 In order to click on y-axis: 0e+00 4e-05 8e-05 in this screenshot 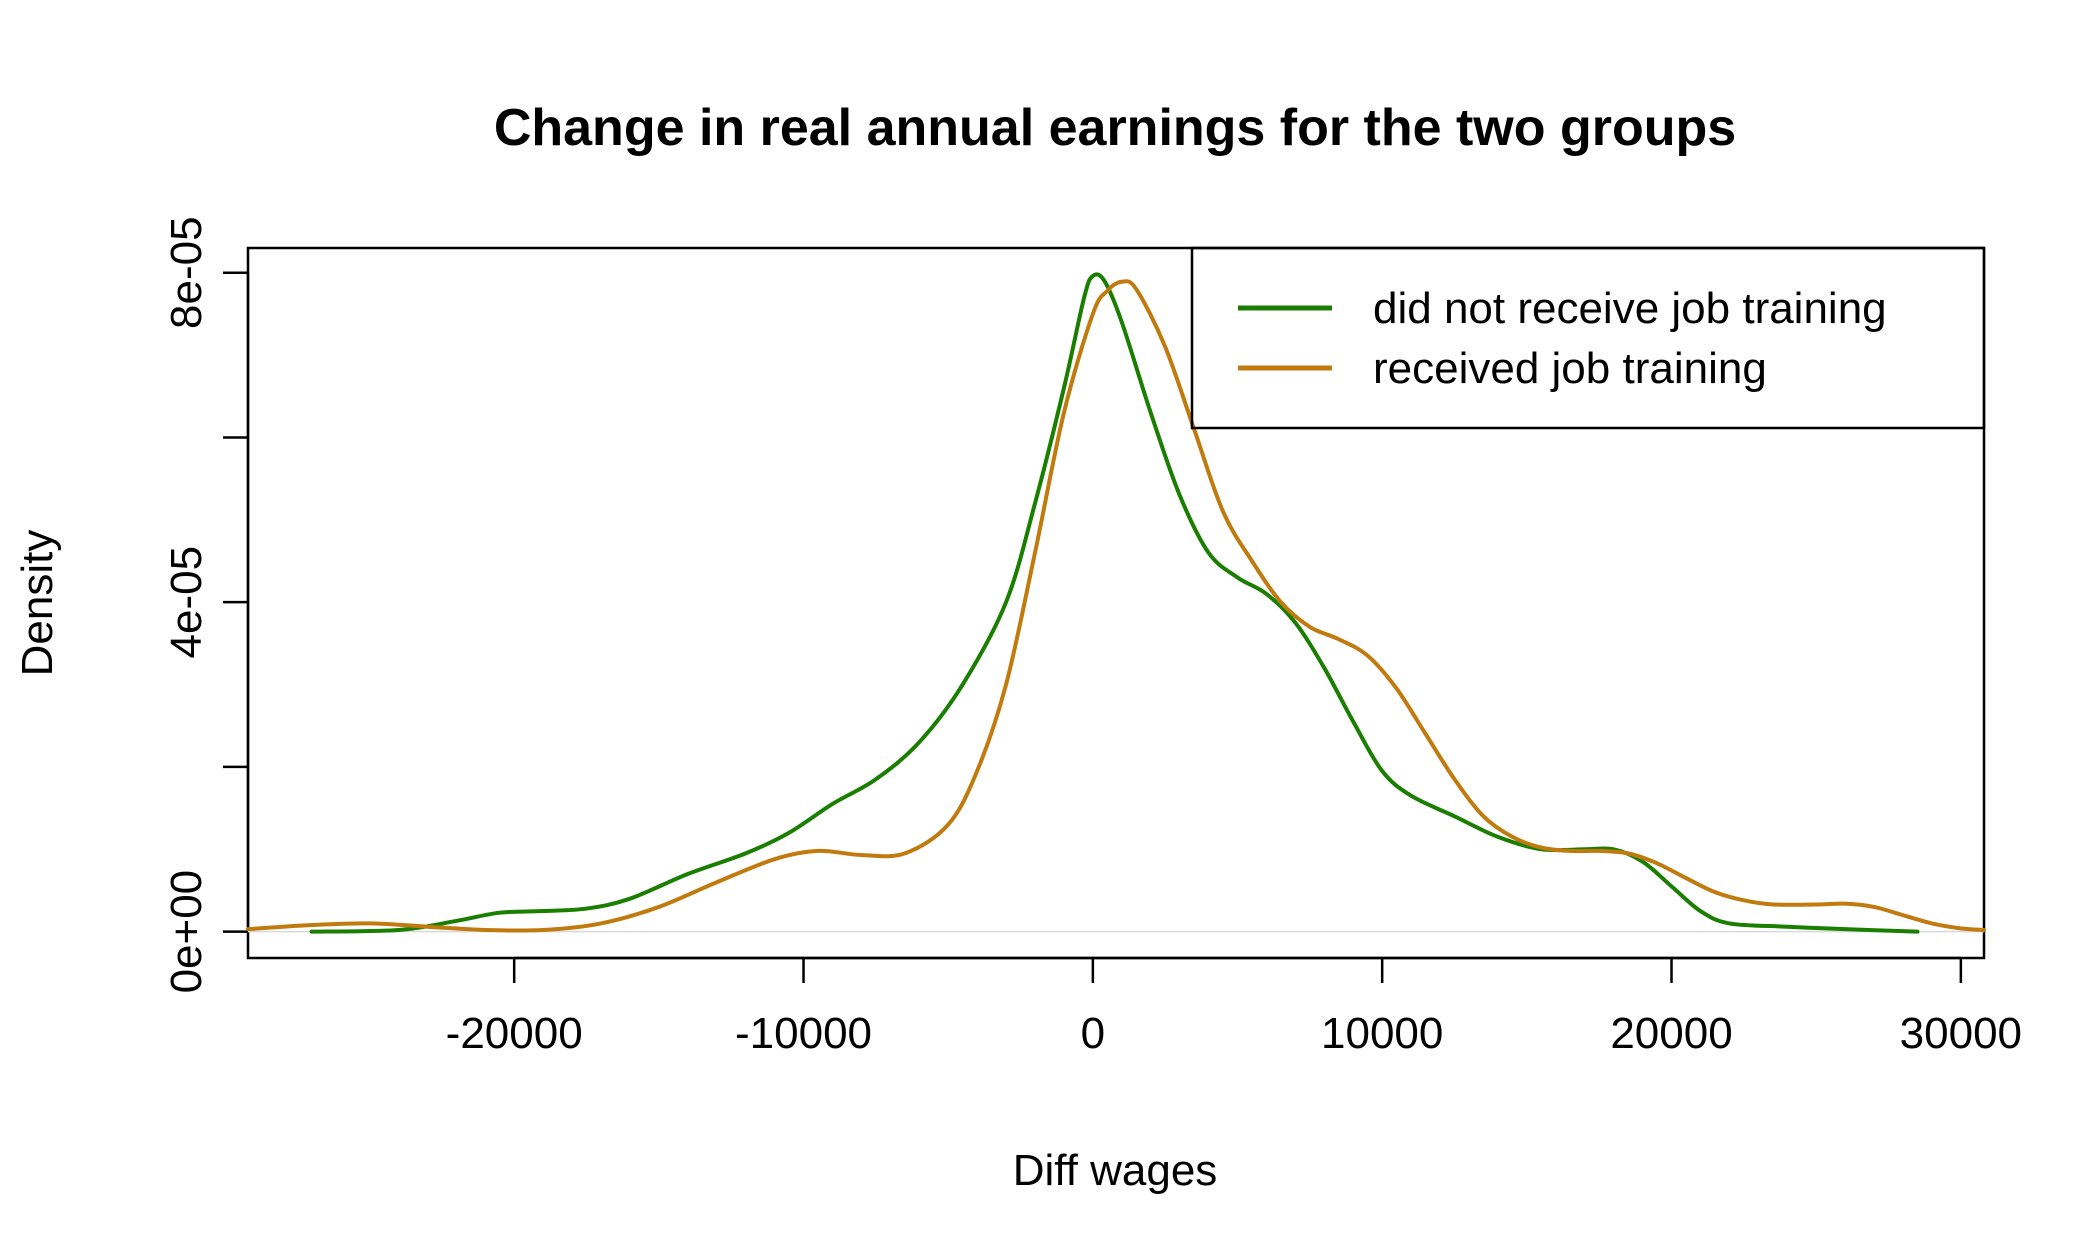, I will do `click(206, 605)`.